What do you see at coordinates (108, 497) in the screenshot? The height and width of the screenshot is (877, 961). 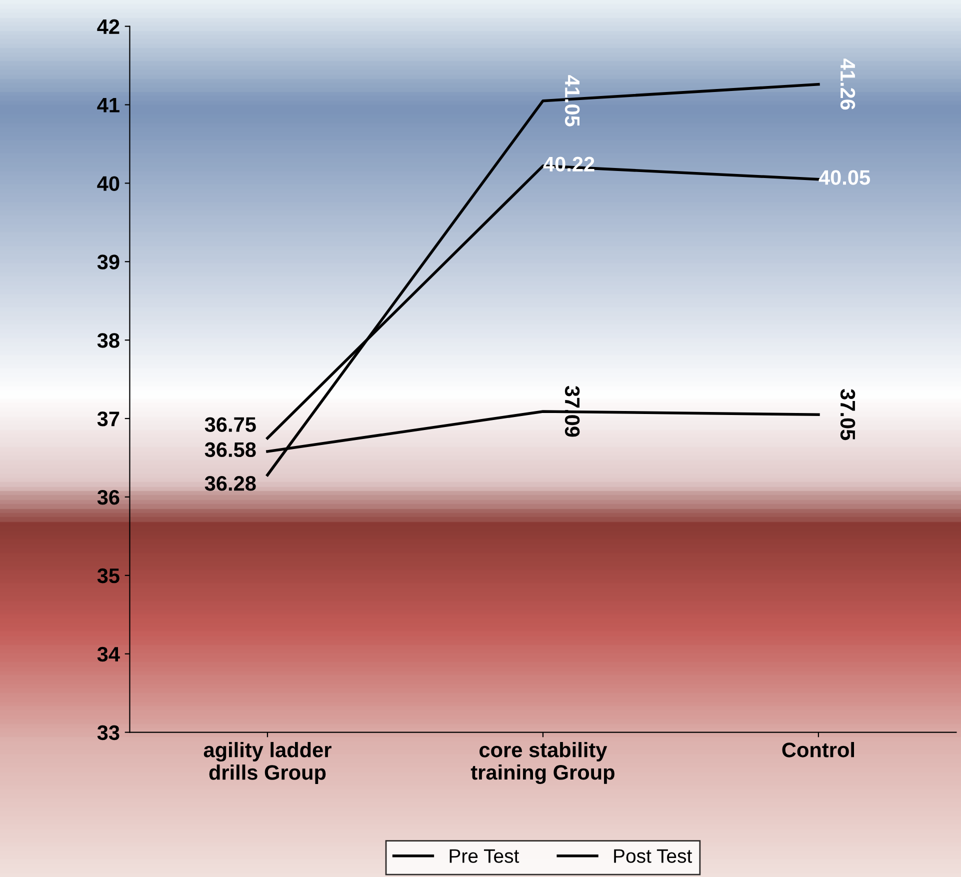 I see `y-tick-label: 36` at bounding box center [108, 497].